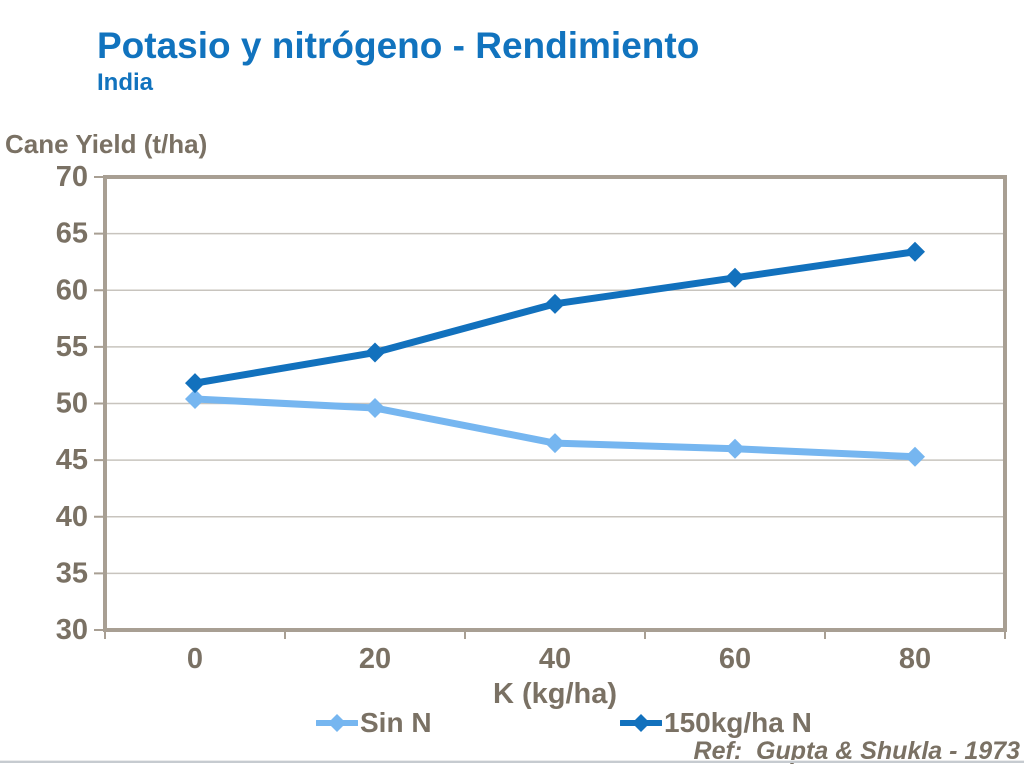 This screenshot has width=1024, height=769. I want to click on x-tick-label: 60, so click(735, 659).